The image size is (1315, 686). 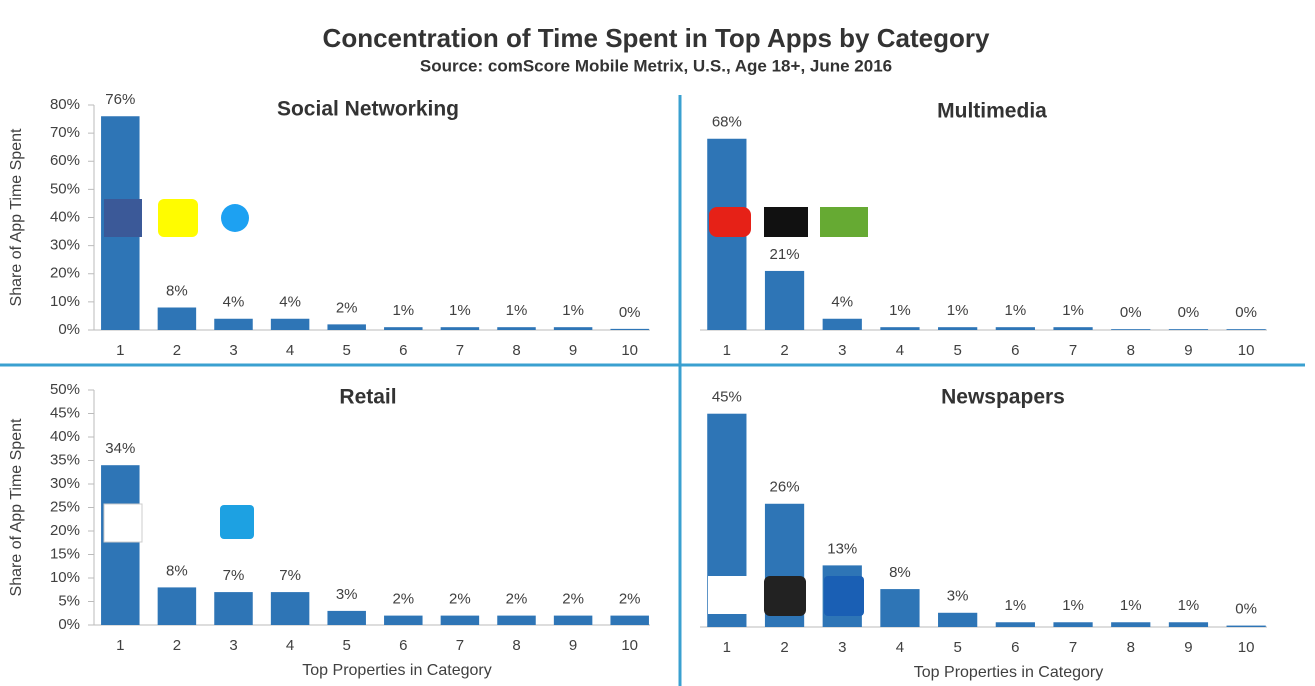 What do you see at coordinates (65, 412) in the screenshot?
I see `y-tick-label: 45%` at bounding box center [65, 412].